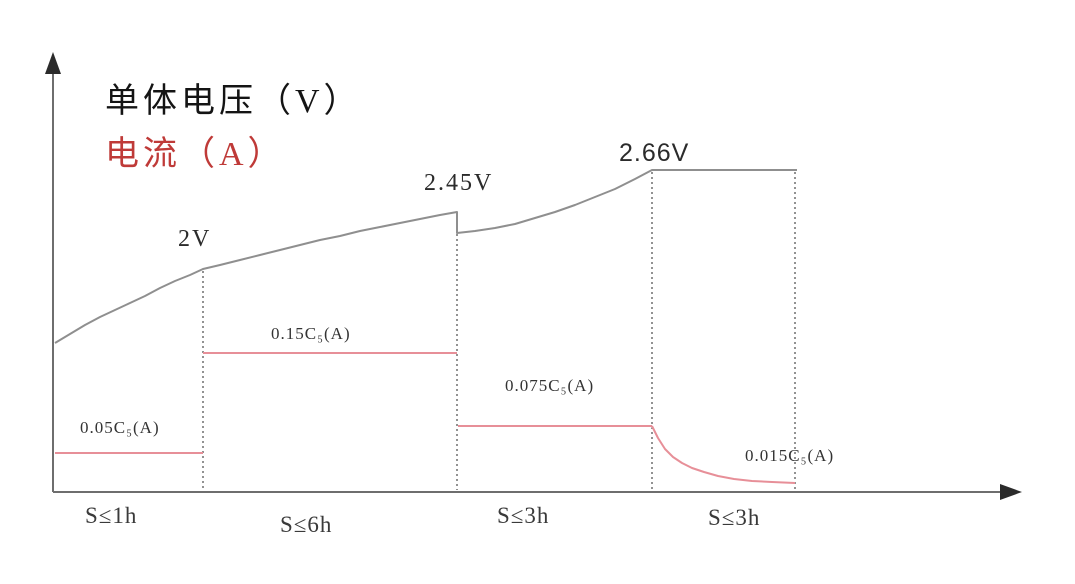  What do you see at coordinates (306, 524) in the screenshot?
I see `x-axis-stage-label-2: S≤6h` at bounding box center [306, 524].